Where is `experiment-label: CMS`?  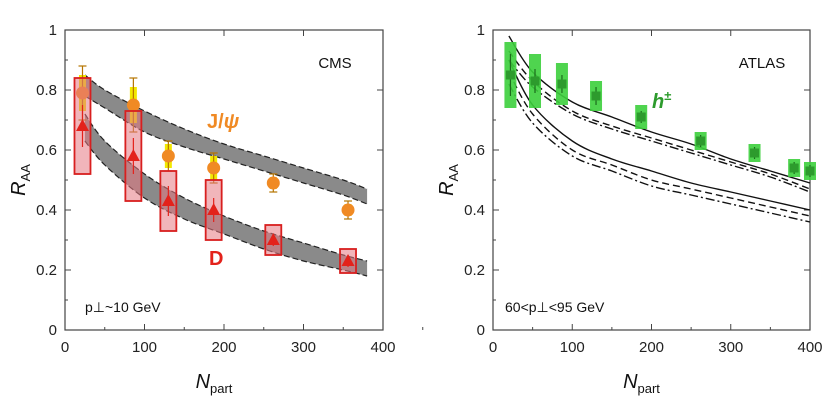 experiment-label: CMS is located at coordinates (334, 63).